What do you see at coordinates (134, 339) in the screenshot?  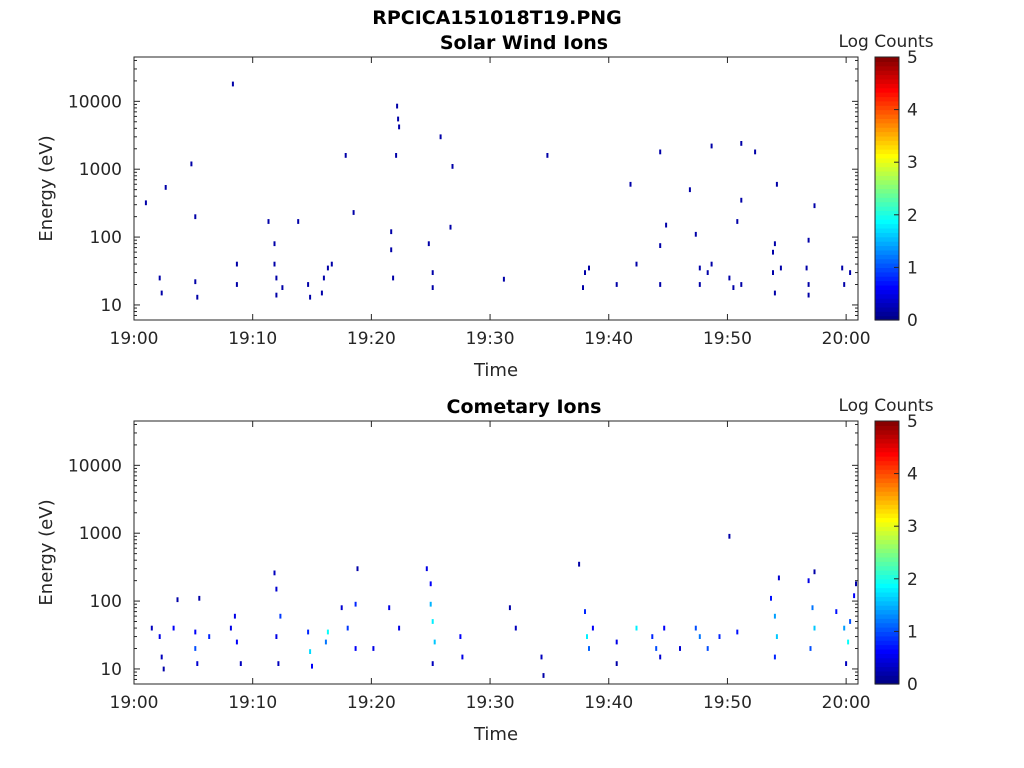 I see `x-tick-label: 19:00` at bounding box center [134, 339].